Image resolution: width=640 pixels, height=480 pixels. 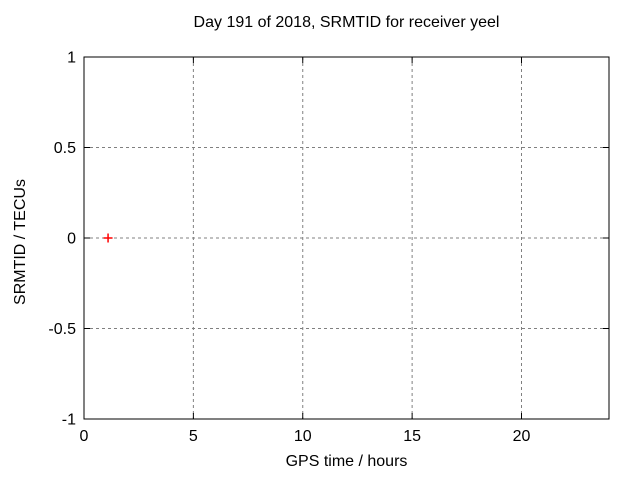 What do you see at coordinates (522, 436) in the screenshot?
I see `x-tick-label: 20` at bounding box center [522, 436].